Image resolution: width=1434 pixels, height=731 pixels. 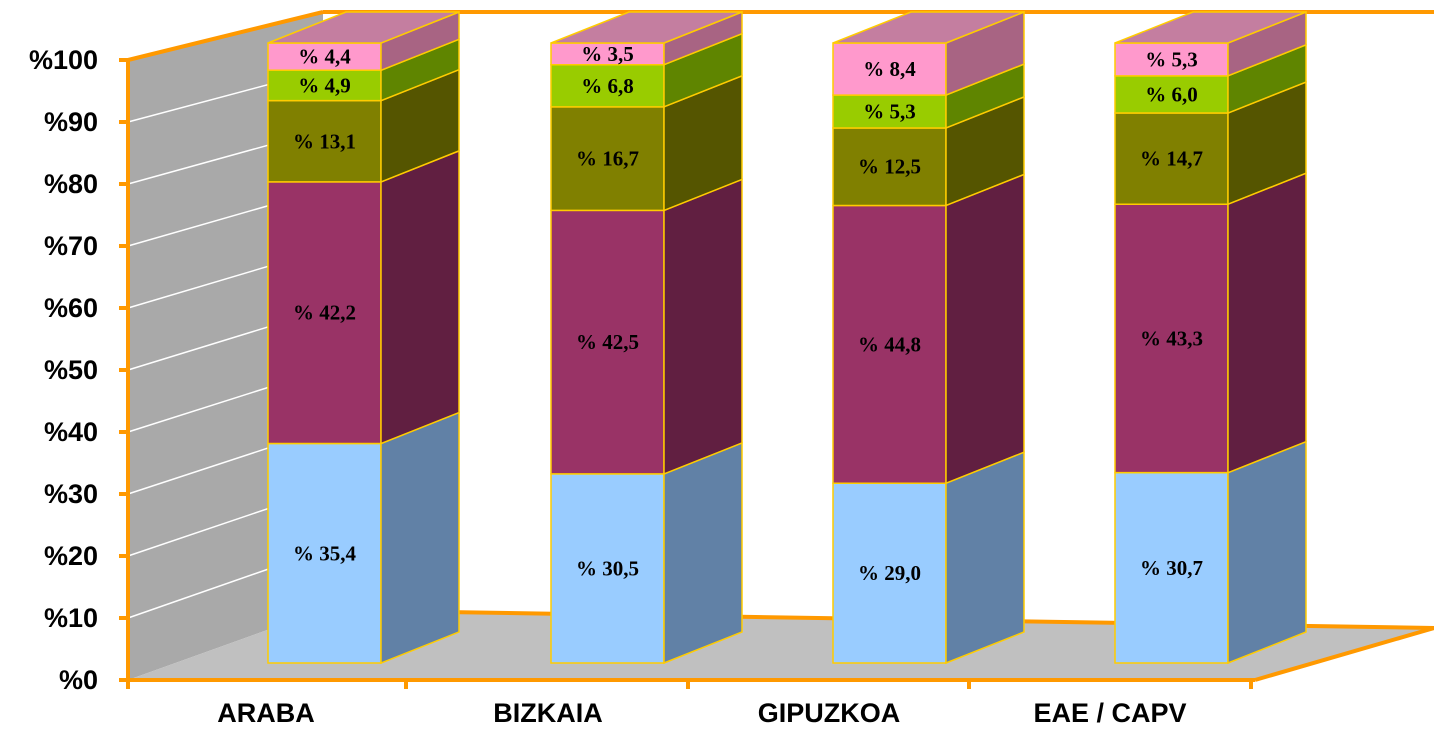 I want to click on y-tick-label: %60, so click(x=71, y=308).